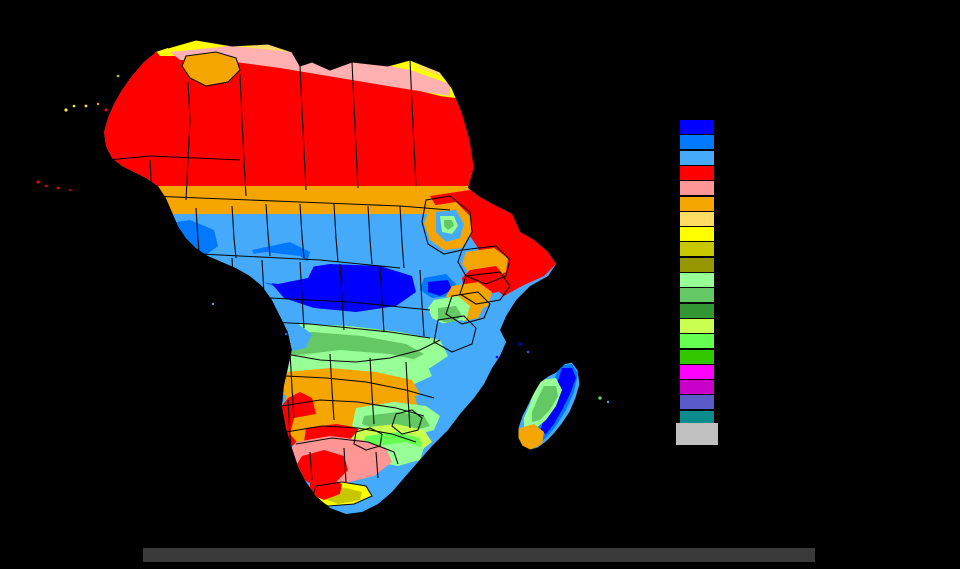  Describe the element at coordinates (697, 325) in the screenshot. I see `legend-swatch-cfa` at that location.